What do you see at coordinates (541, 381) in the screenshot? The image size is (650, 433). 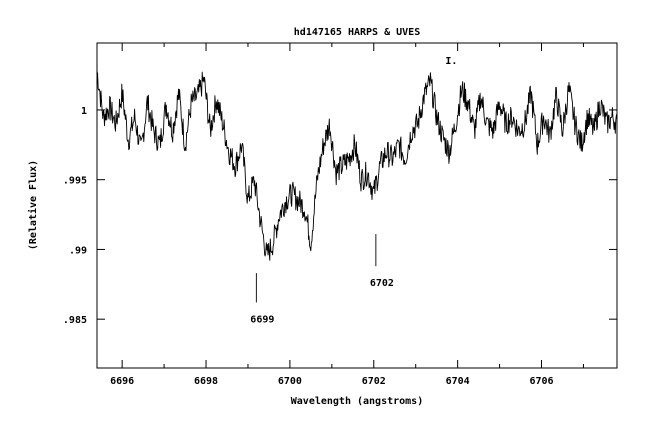 I see `x-tick-label: 6706` at bounding box center [541, 381].